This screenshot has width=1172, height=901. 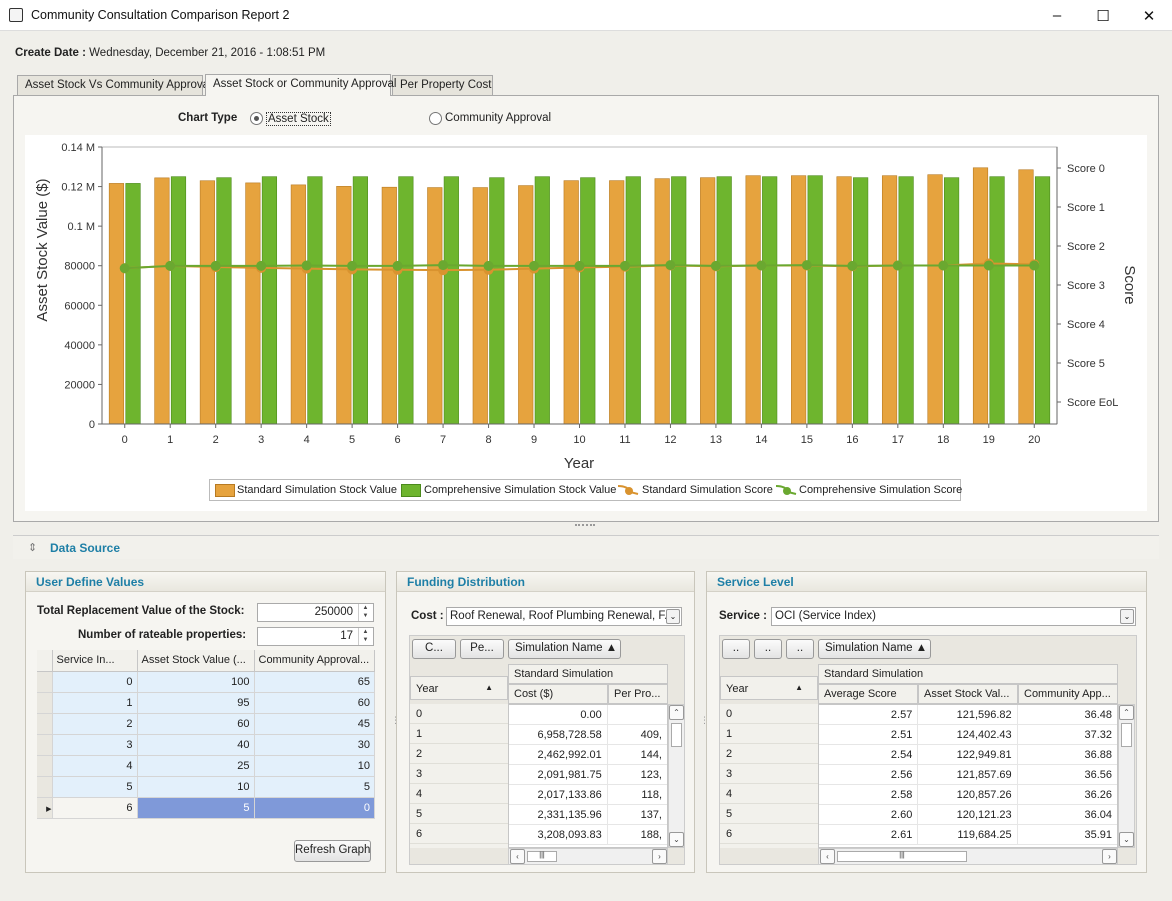 What do you see at coordinates (736, 649) in the screenshot?
I see `group-btn-1: ..` at bounding box center [736, 649].